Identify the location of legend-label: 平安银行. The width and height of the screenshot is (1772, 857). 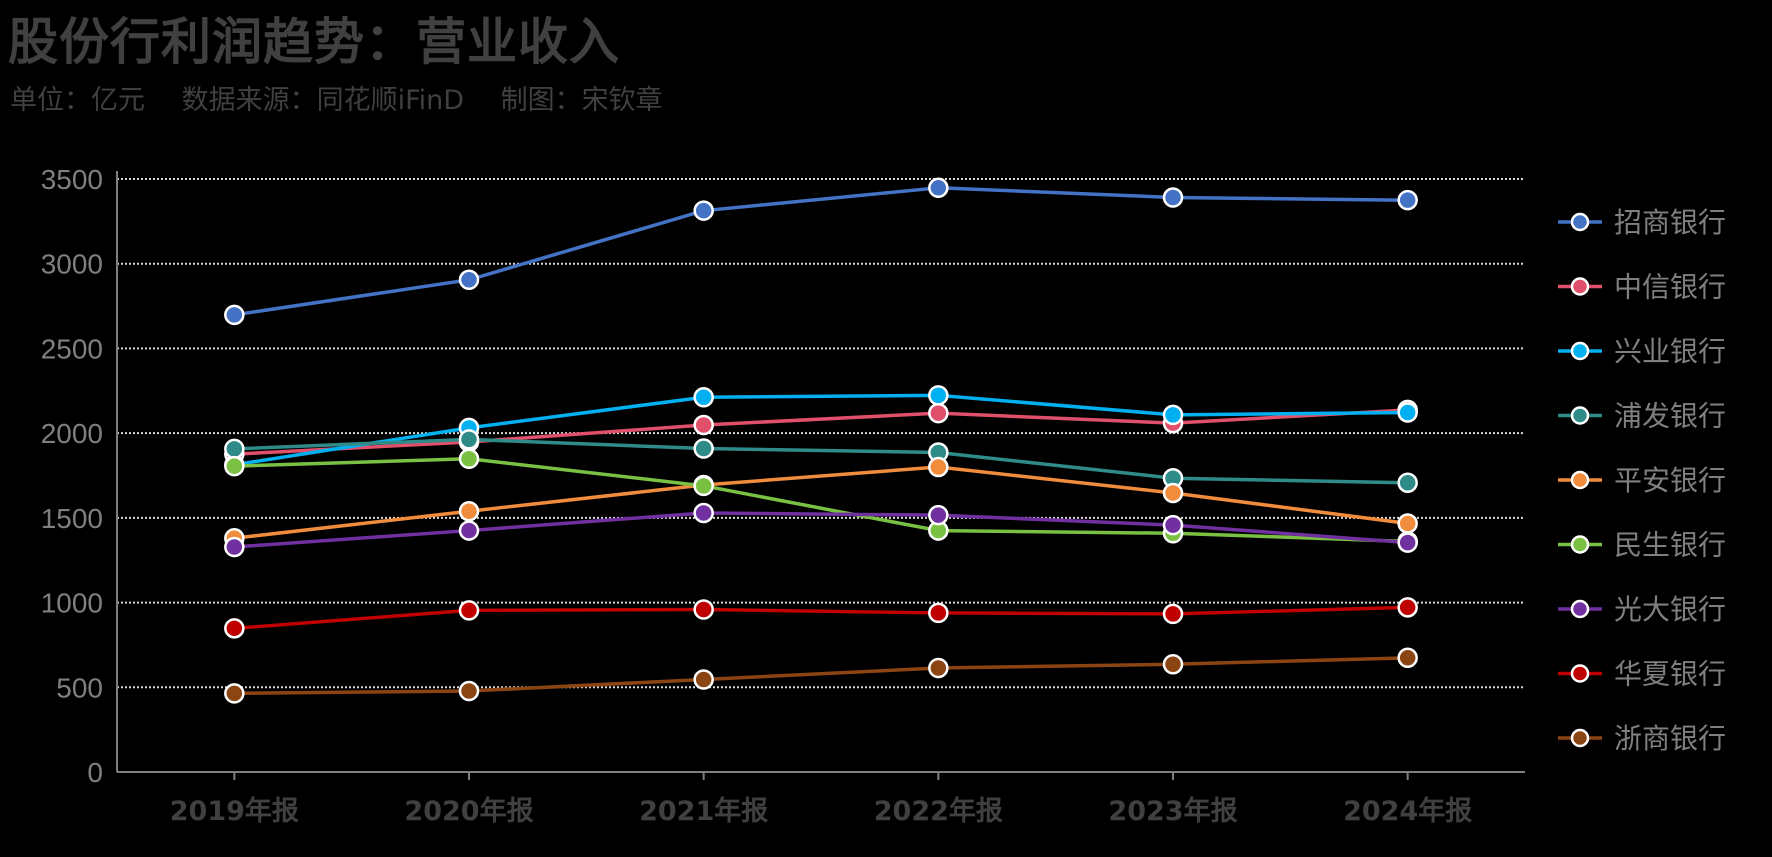
(1670, 480).